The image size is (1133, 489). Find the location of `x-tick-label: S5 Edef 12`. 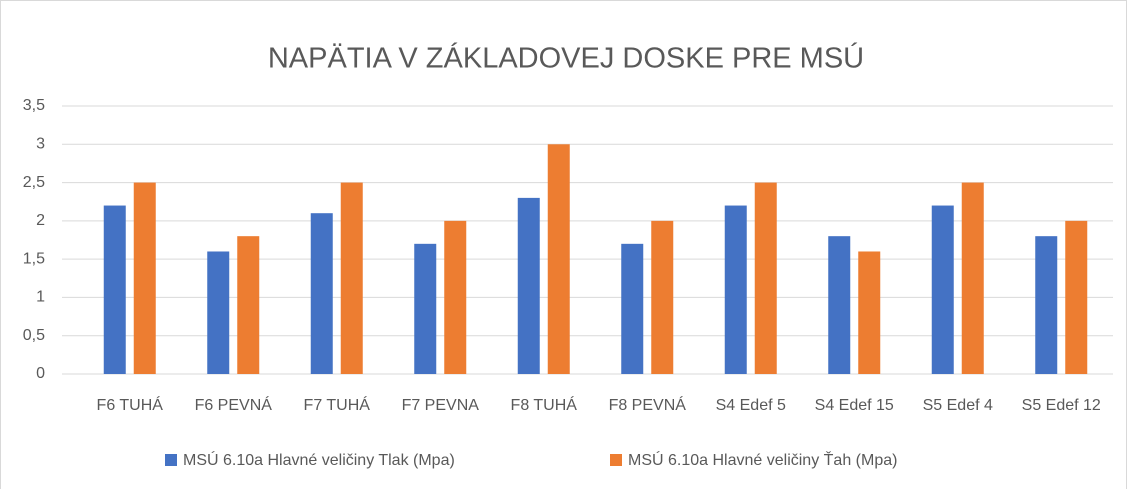

x-tick-label: S5 Edef 12 is located at coordinates (1061, 405).